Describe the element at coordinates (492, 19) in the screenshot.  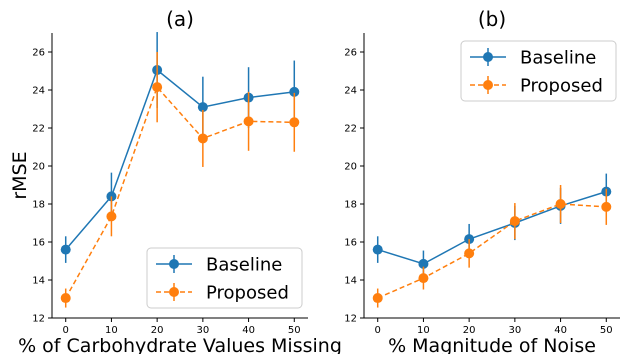
I see `chart-title: (b)` at that location.